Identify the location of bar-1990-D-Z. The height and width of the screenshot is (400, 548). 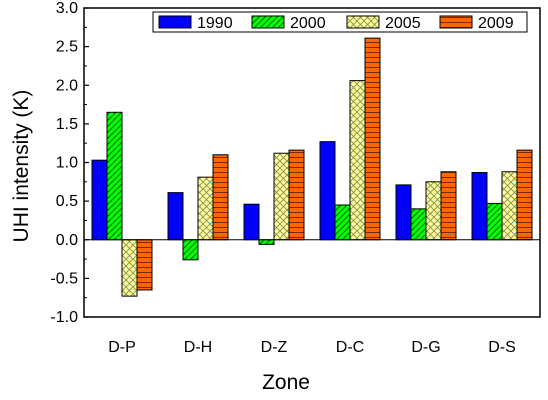
(251, 222).